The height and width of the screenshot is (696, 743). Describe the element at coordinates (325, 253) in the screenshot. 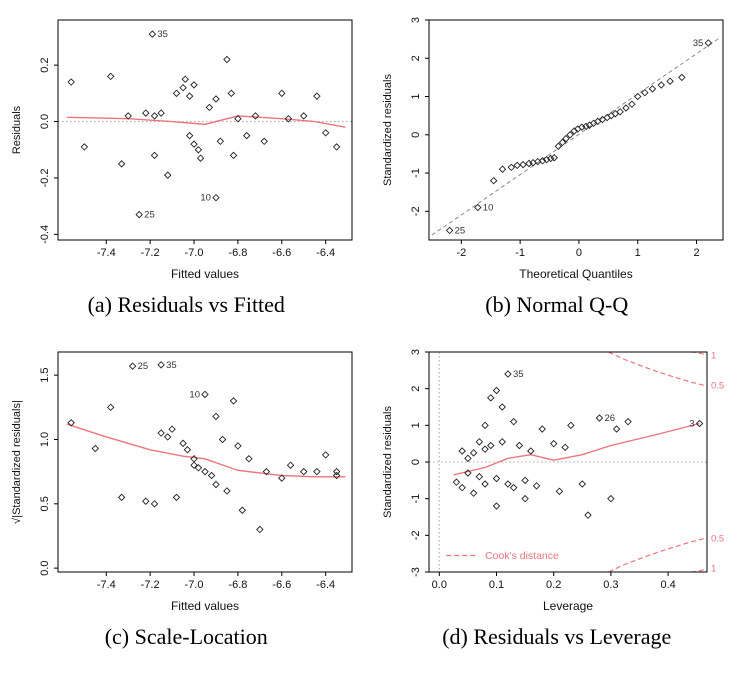

I see `x-tick-label: -6.4` at that location.